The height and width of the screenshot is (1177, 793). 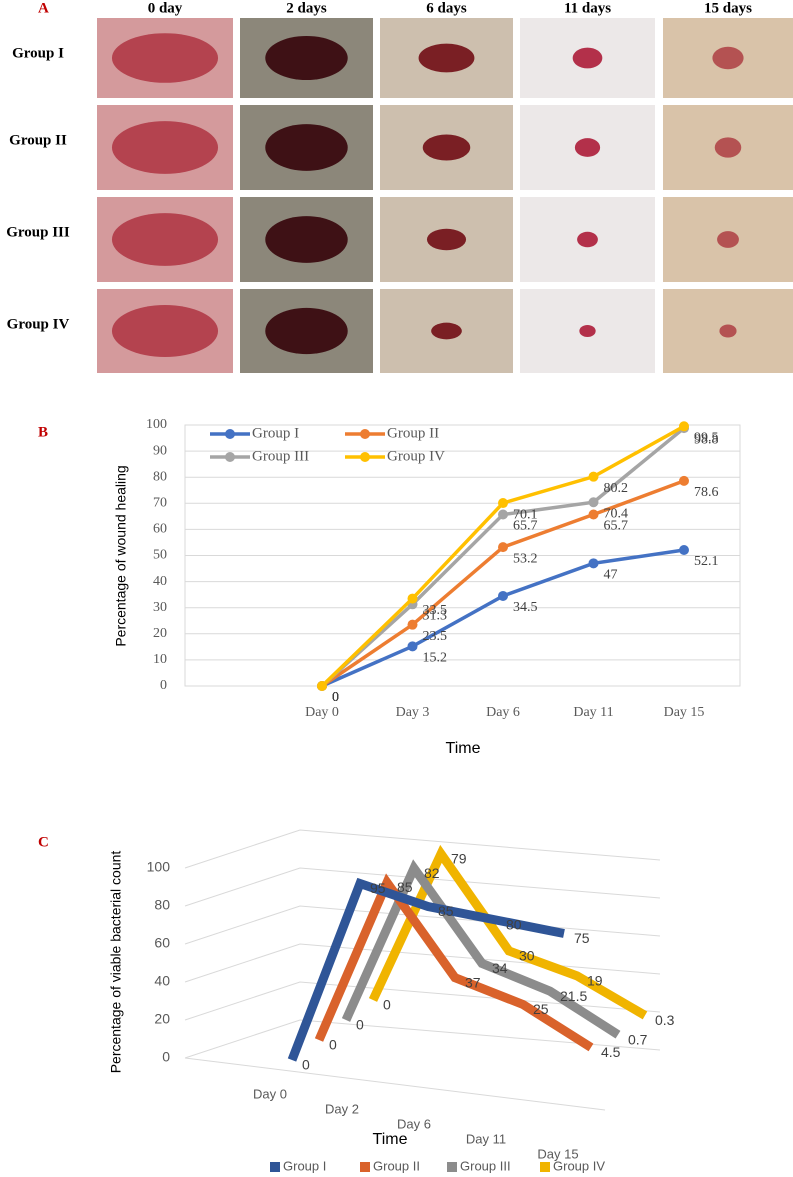 What do you see at coordinates (43, 432) in the screenshot?
I see `panel-label: B` at bounding box center [43, 432].